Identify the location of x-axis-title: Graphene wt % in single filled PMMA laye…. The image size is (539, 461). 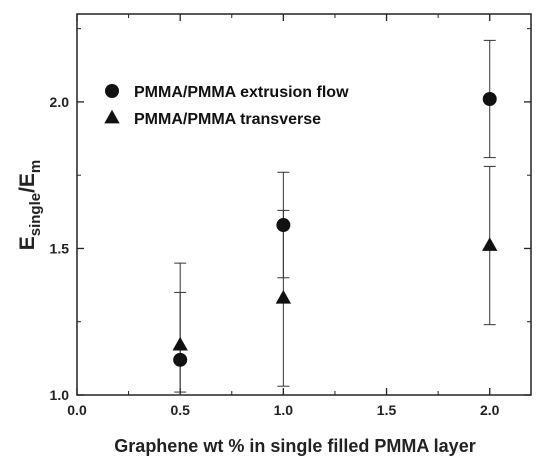
(294, 446).